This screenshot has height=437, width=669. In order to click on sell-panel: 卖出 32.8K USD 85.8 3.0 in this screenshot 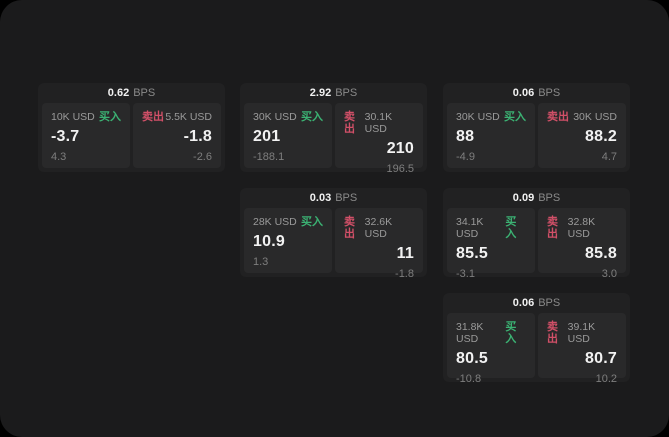, I will do `click(582, 244)`.